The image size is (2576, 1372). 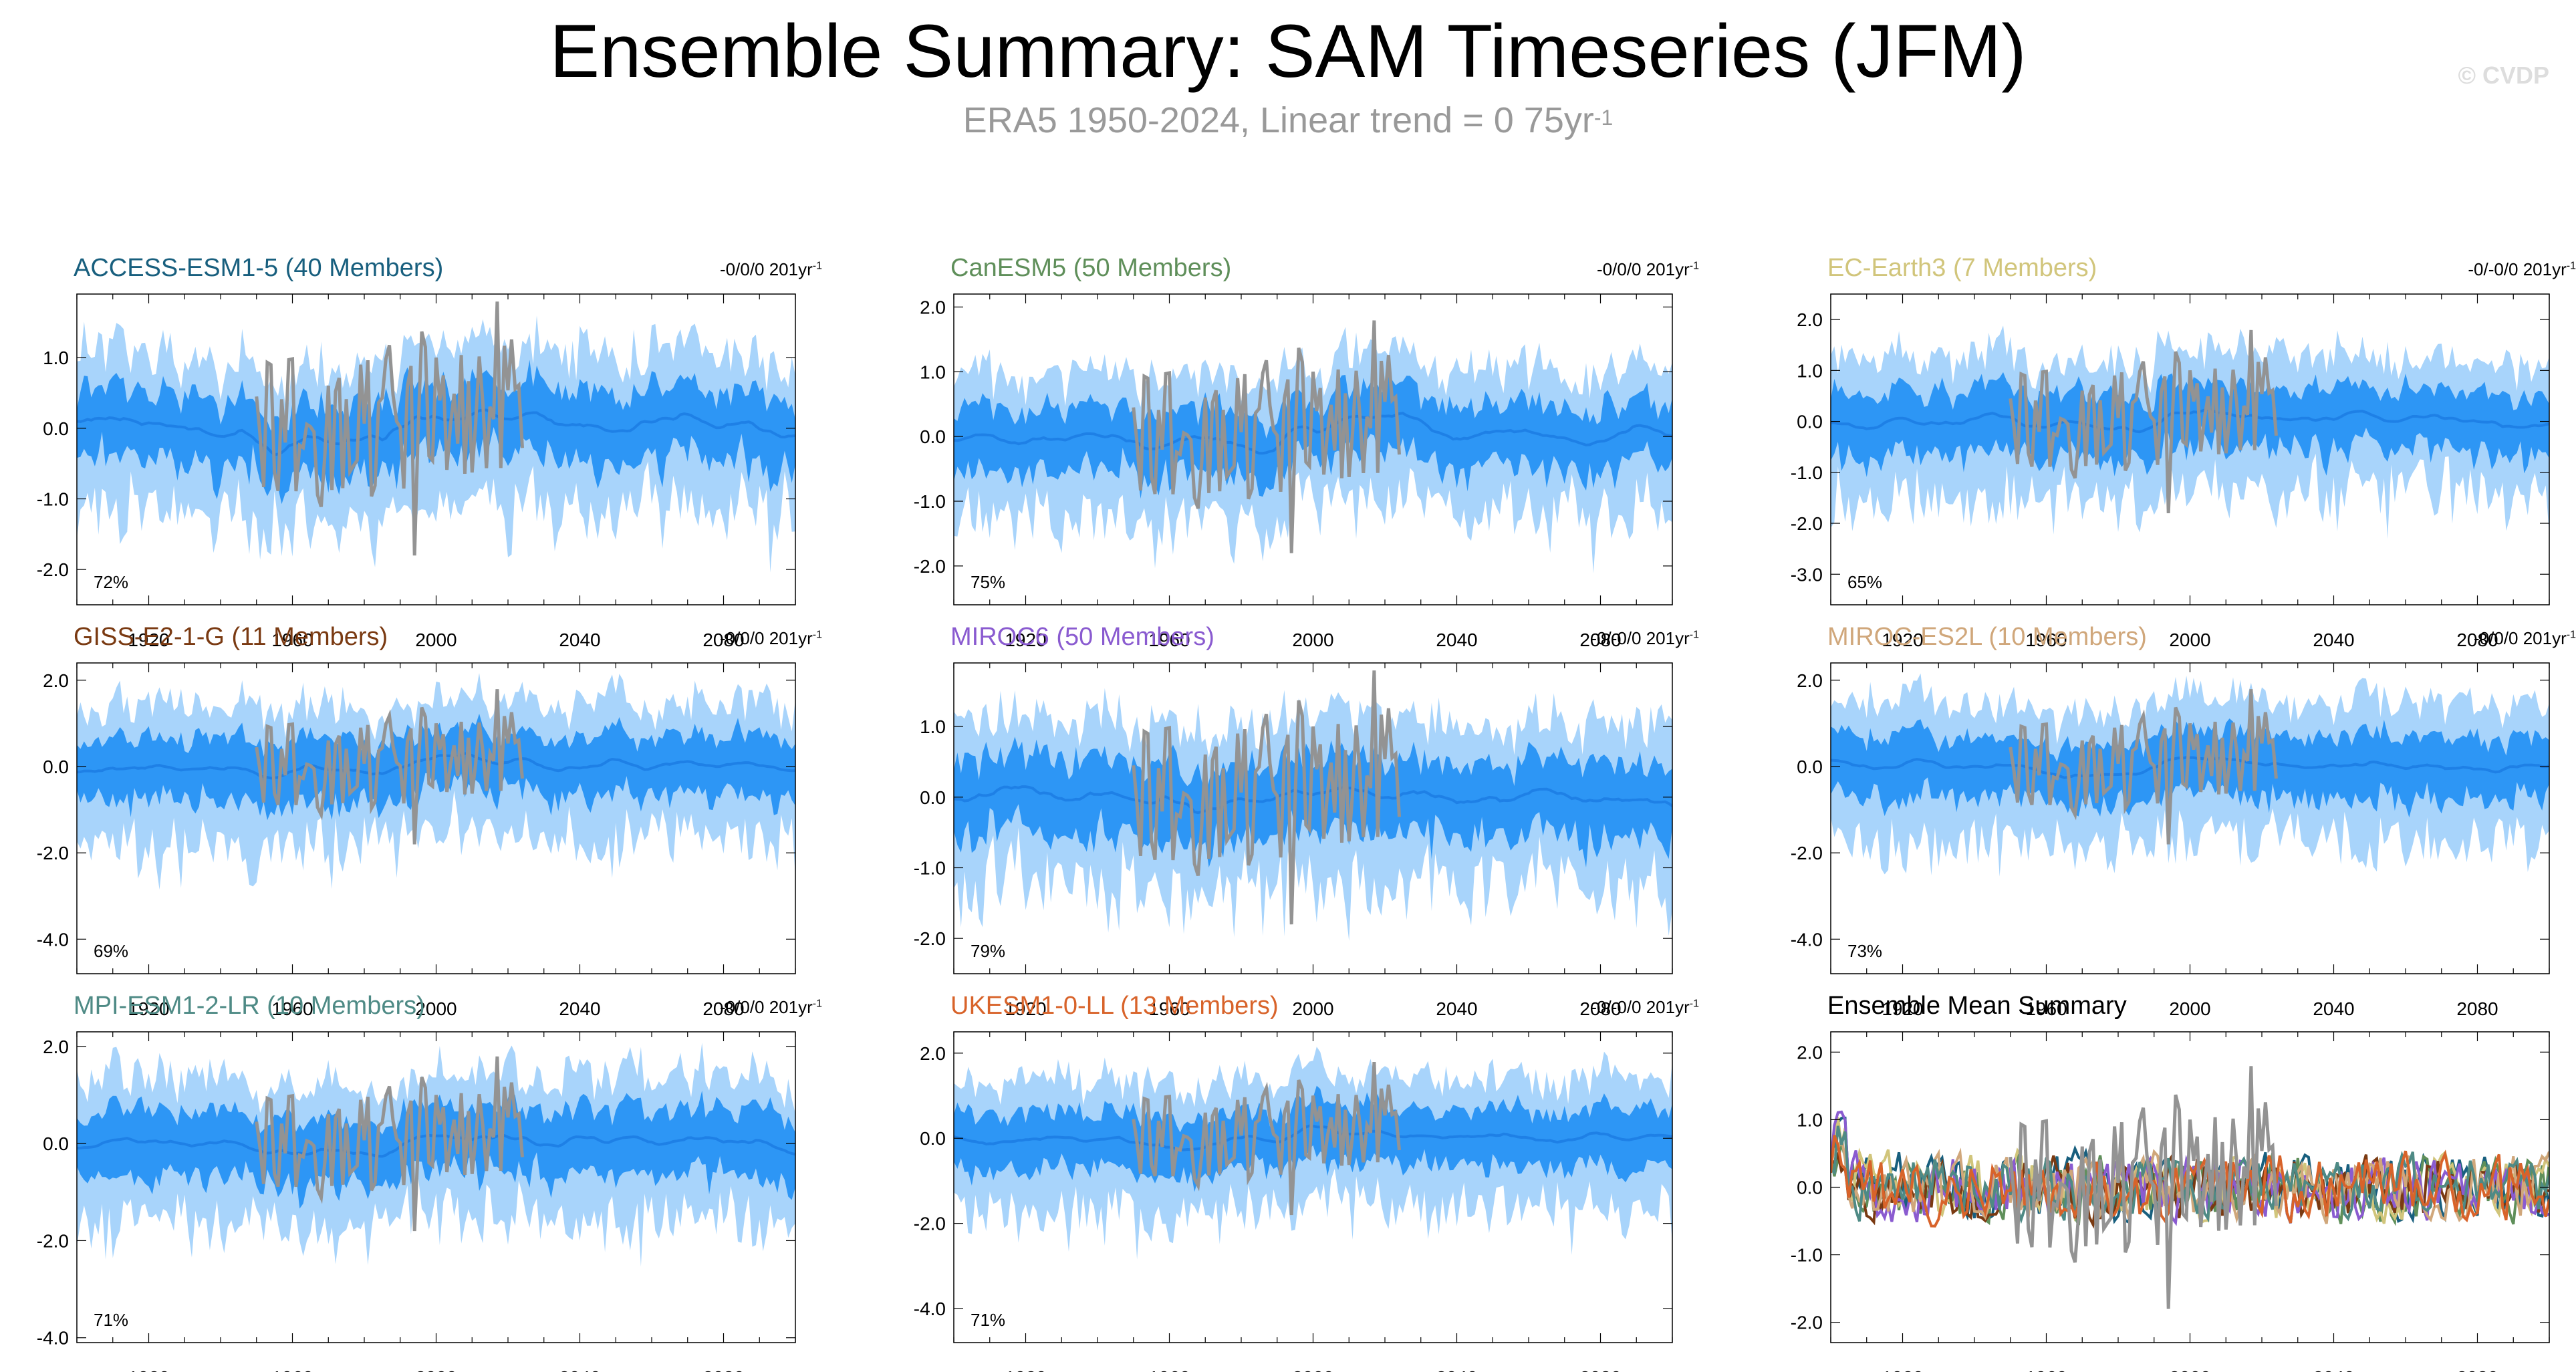 I want to click on subtitle-superscript: -1, so click(x=1604, y=118).